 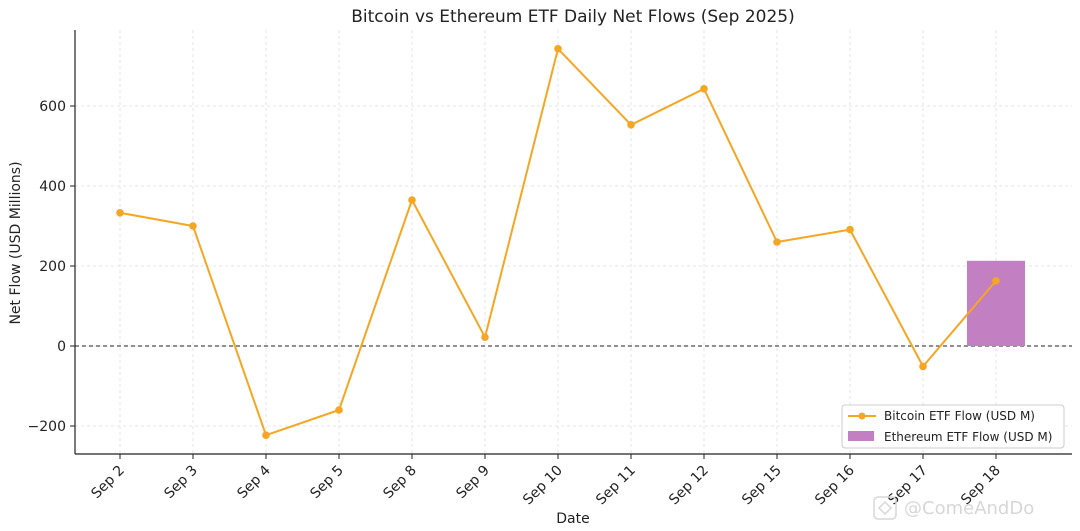 I want to click on x-tick-label: Sep 5, so click(x=326, y=482).